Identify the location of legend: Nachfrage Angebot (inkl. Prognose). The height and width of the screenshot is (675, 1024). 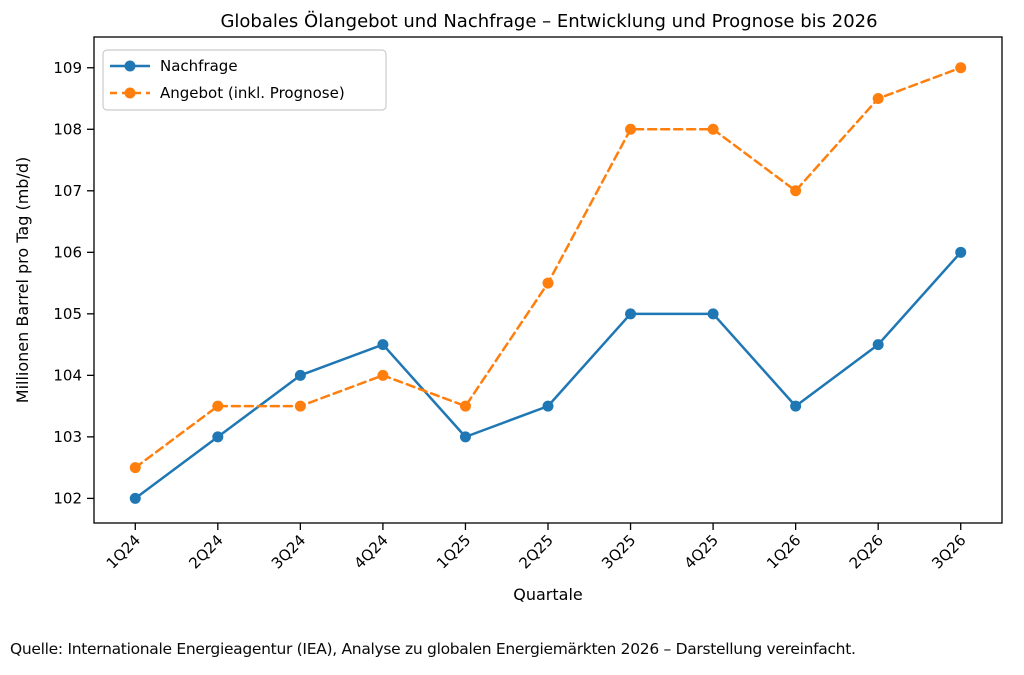
(244, 80).